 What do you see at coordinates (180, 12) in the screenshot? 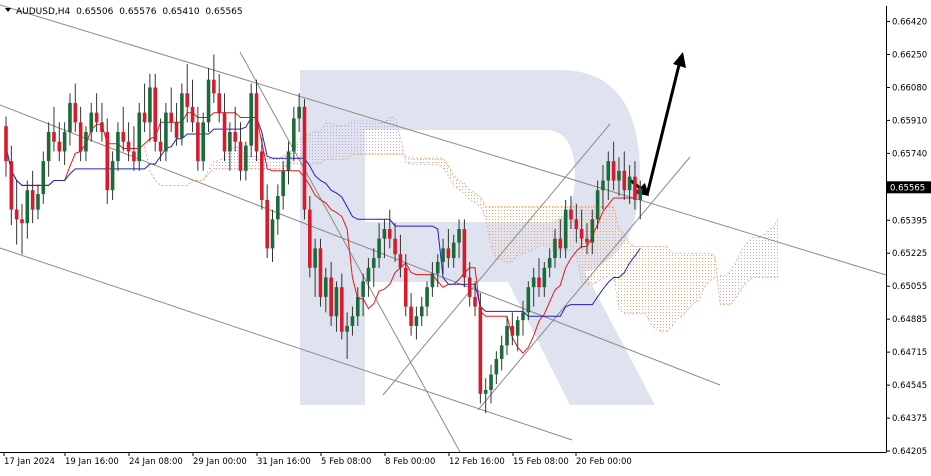
I see `header-low: 0.65410` at bounding box center [180, 12].